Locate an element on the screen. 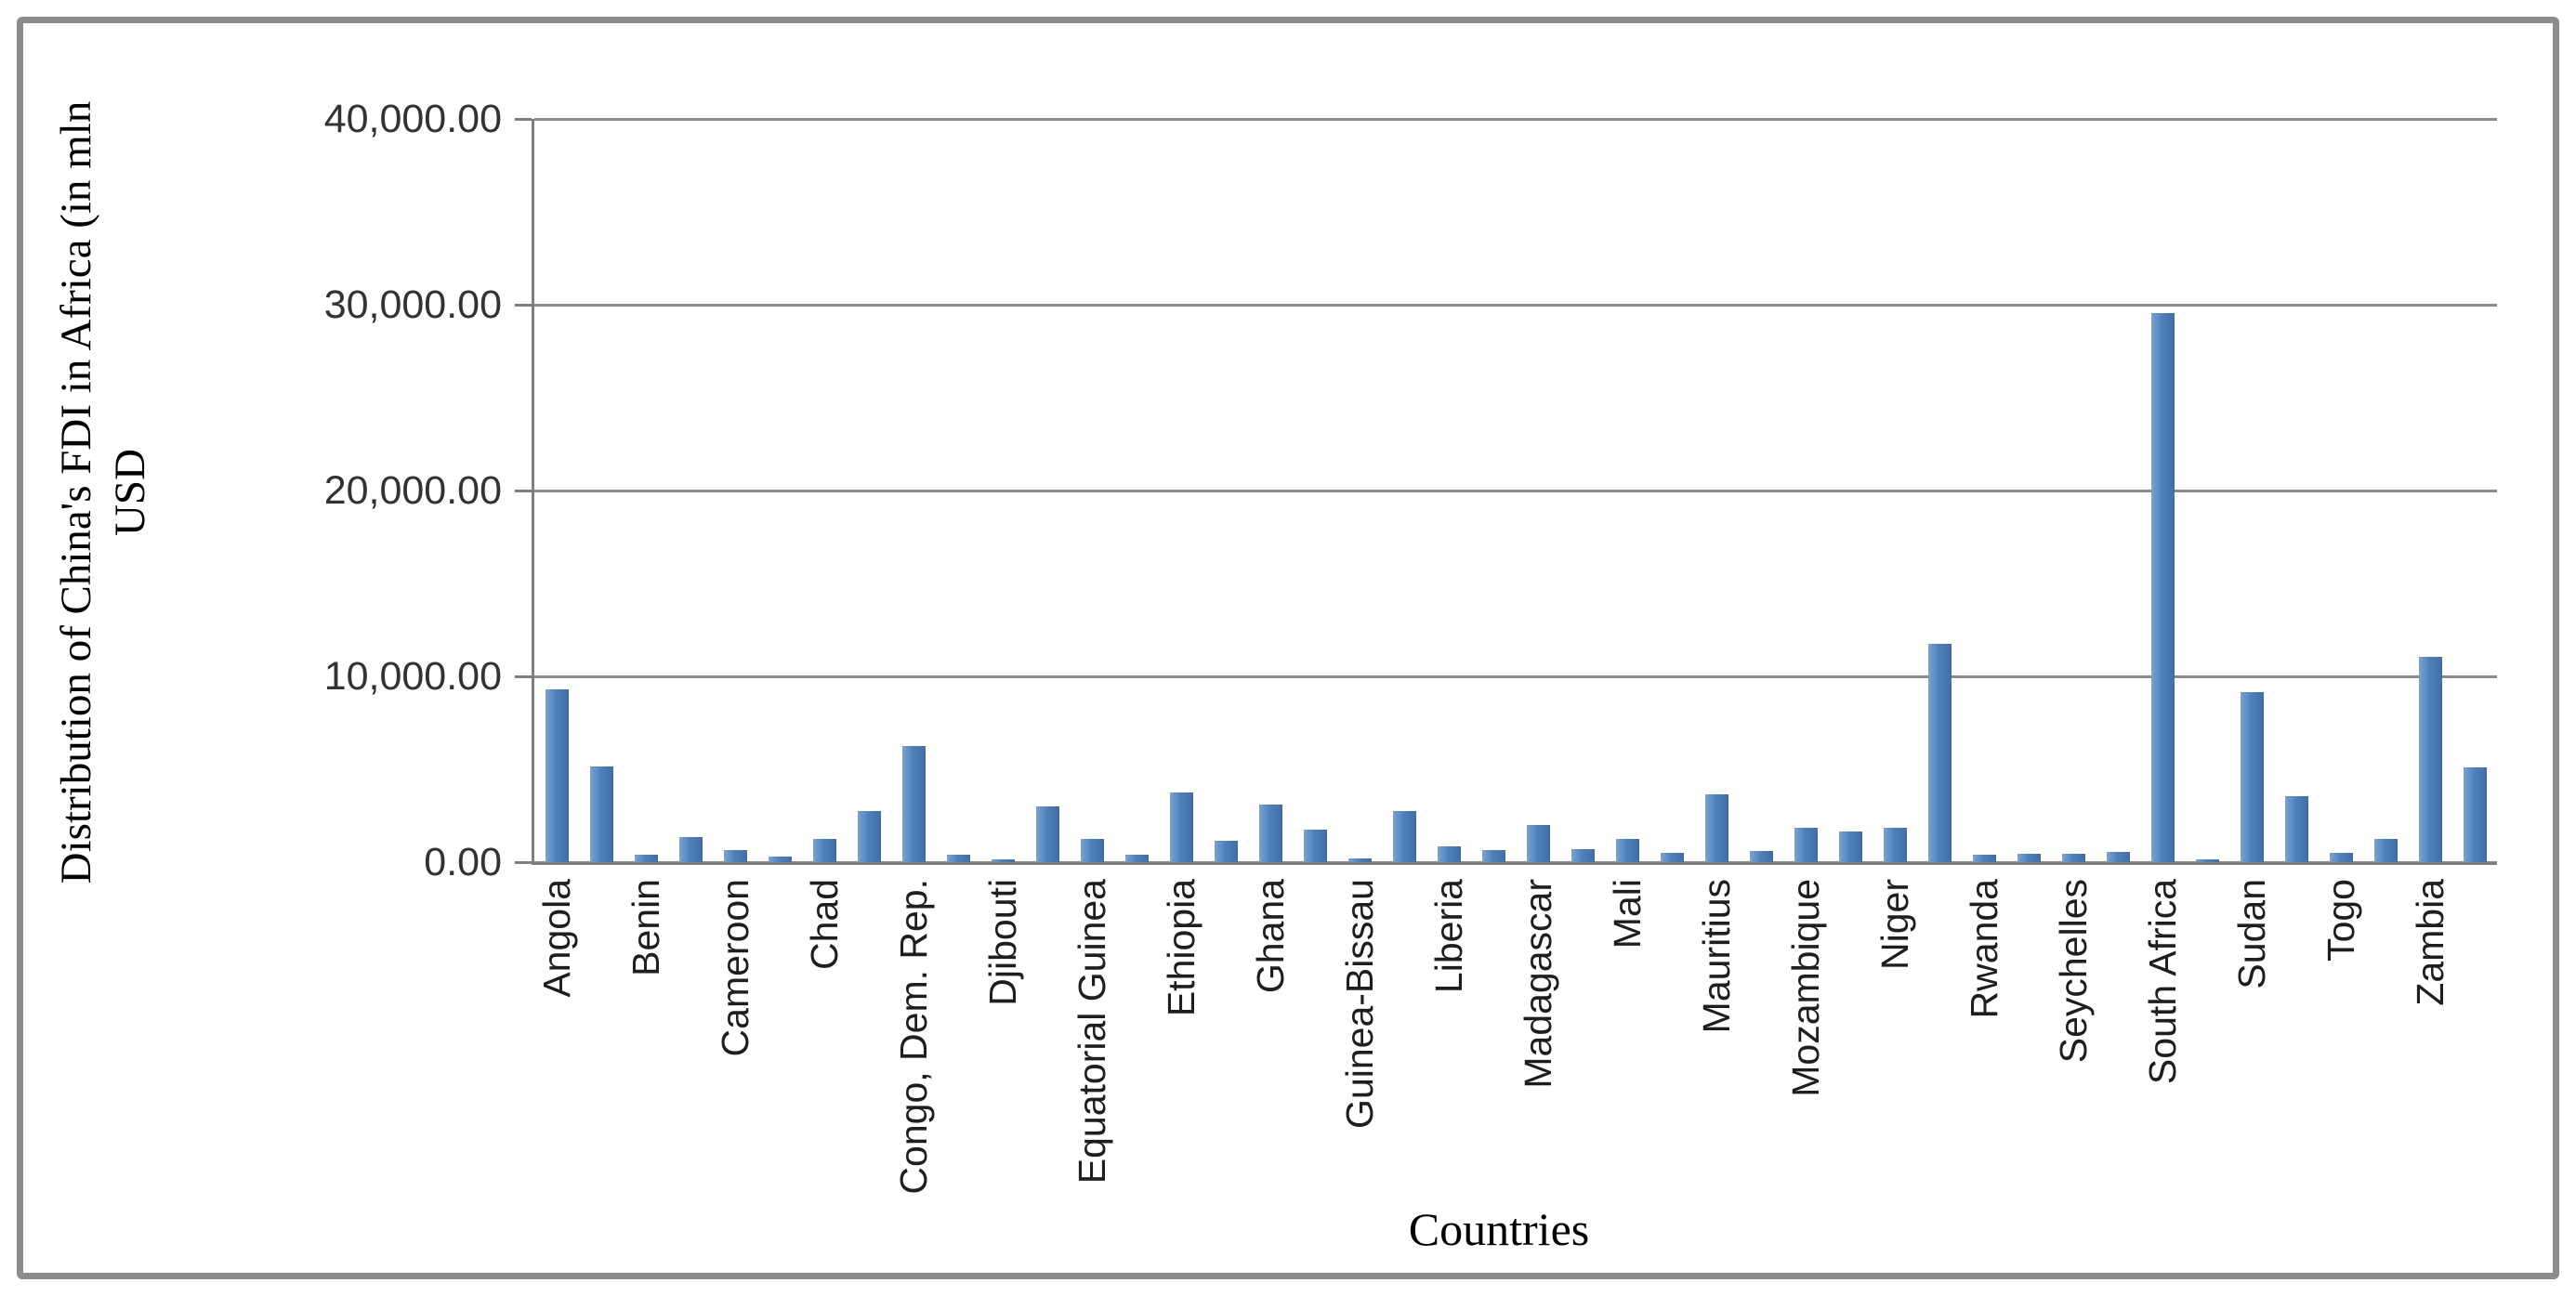  bar-togo is located at coordinates (2341, 857).